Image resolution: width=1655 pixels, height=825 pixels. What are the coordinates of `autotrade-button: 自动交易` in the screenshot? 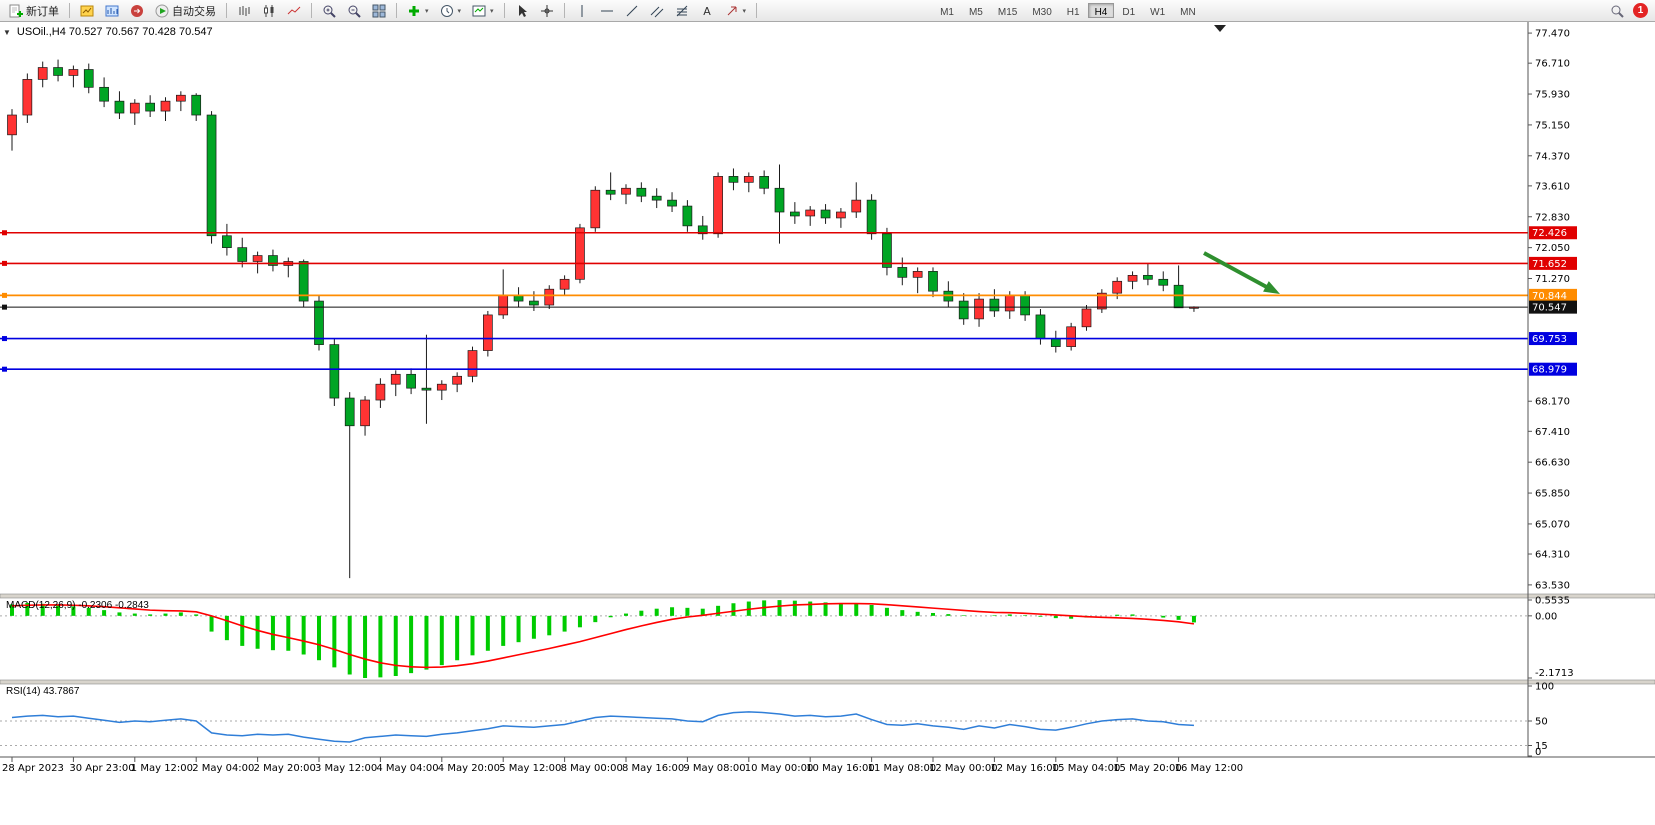 It's located at (185, 11).